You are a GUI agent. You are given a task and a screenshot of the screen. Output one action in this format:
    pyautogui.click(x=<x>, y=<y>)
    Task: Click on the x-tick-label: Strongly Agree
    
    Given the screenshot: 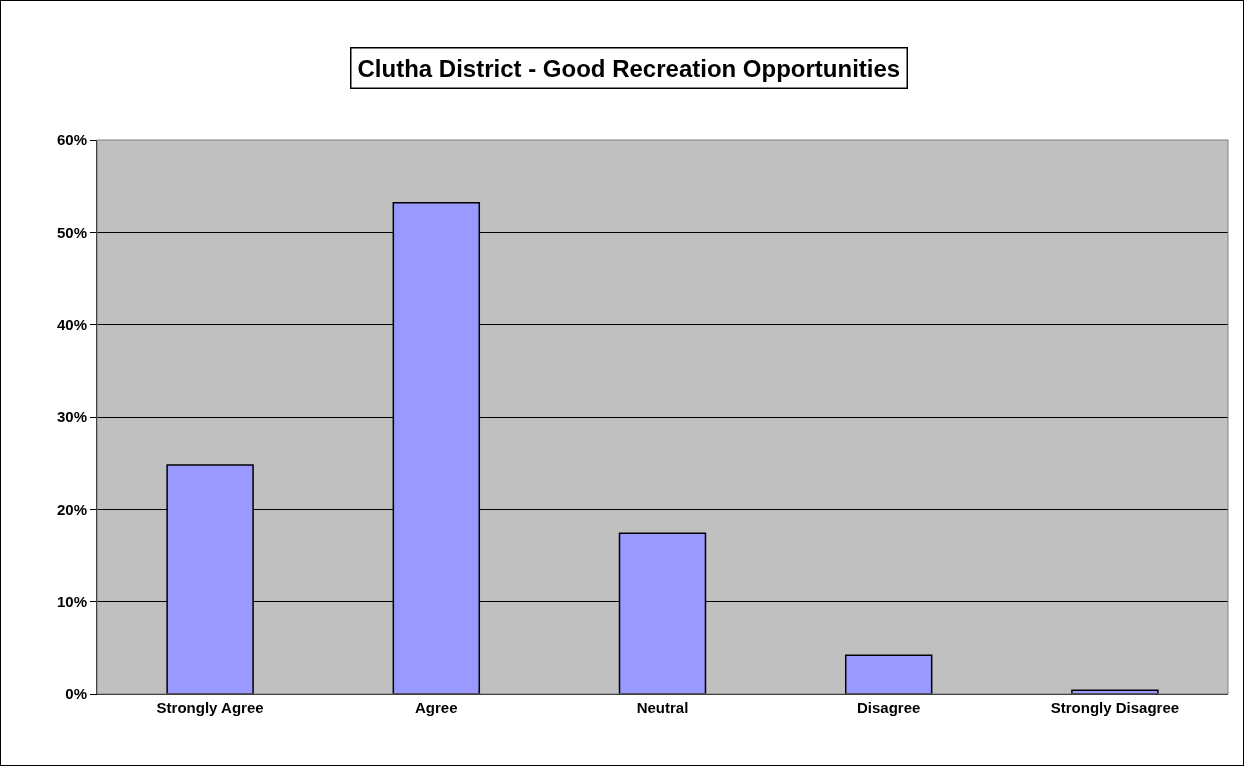 What is the action you would take?
    pyautogui.click(x=210, y=707)
    